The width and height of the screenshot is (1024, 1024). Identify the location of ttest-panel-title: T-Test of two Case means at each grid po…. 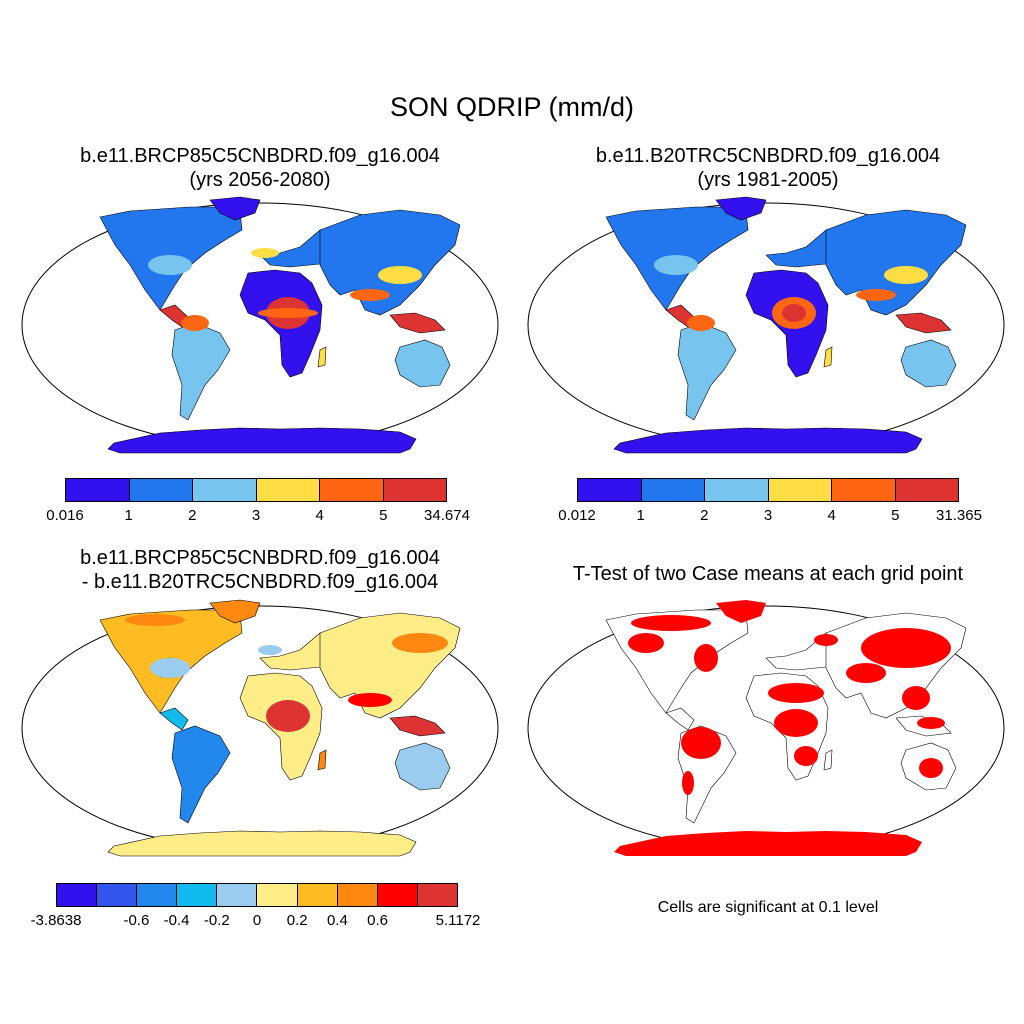
(768, 574).